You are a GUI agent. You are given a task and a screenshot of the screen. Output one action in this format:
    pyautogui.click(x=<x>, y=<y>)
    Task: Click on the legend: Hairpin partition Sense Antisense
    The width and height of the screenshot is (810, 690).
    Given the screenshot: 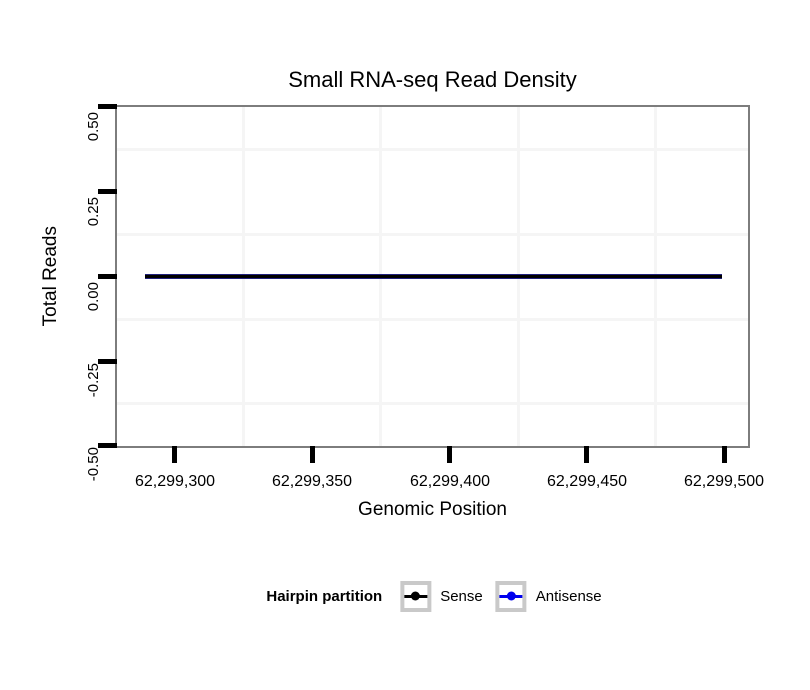 What is the action you would take?
    pyautogui.click(x=434, y=596)
    